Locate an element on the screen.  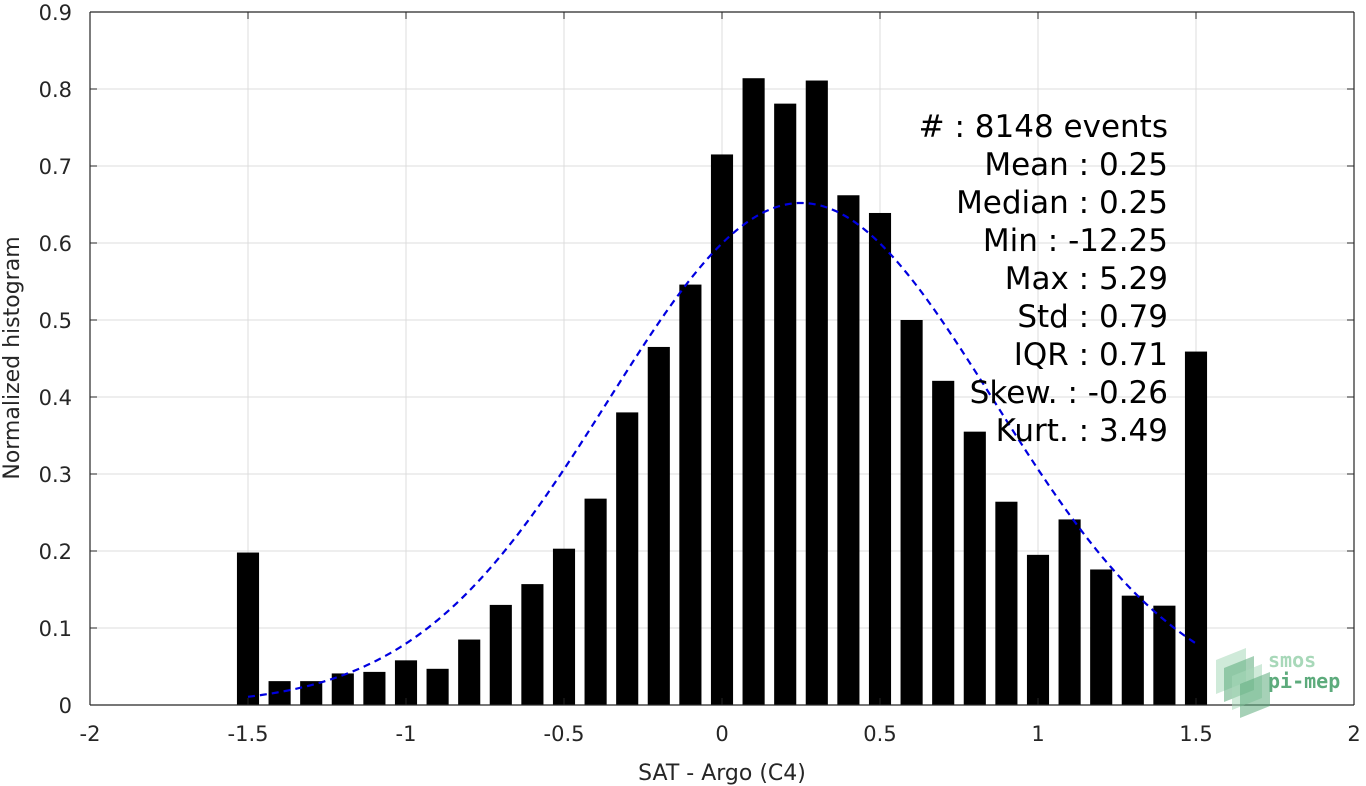
stat-line: Std : 0.79 is located at coordinates (1092, 317).